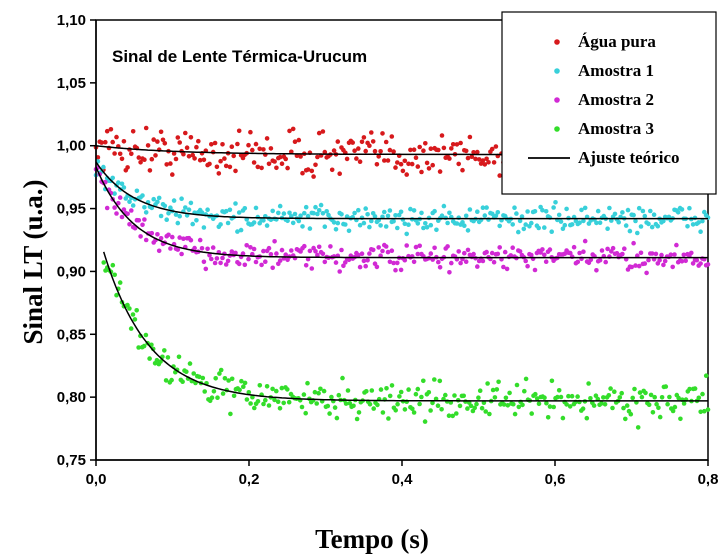  I want to click on legend-marker, so click(557, 71).